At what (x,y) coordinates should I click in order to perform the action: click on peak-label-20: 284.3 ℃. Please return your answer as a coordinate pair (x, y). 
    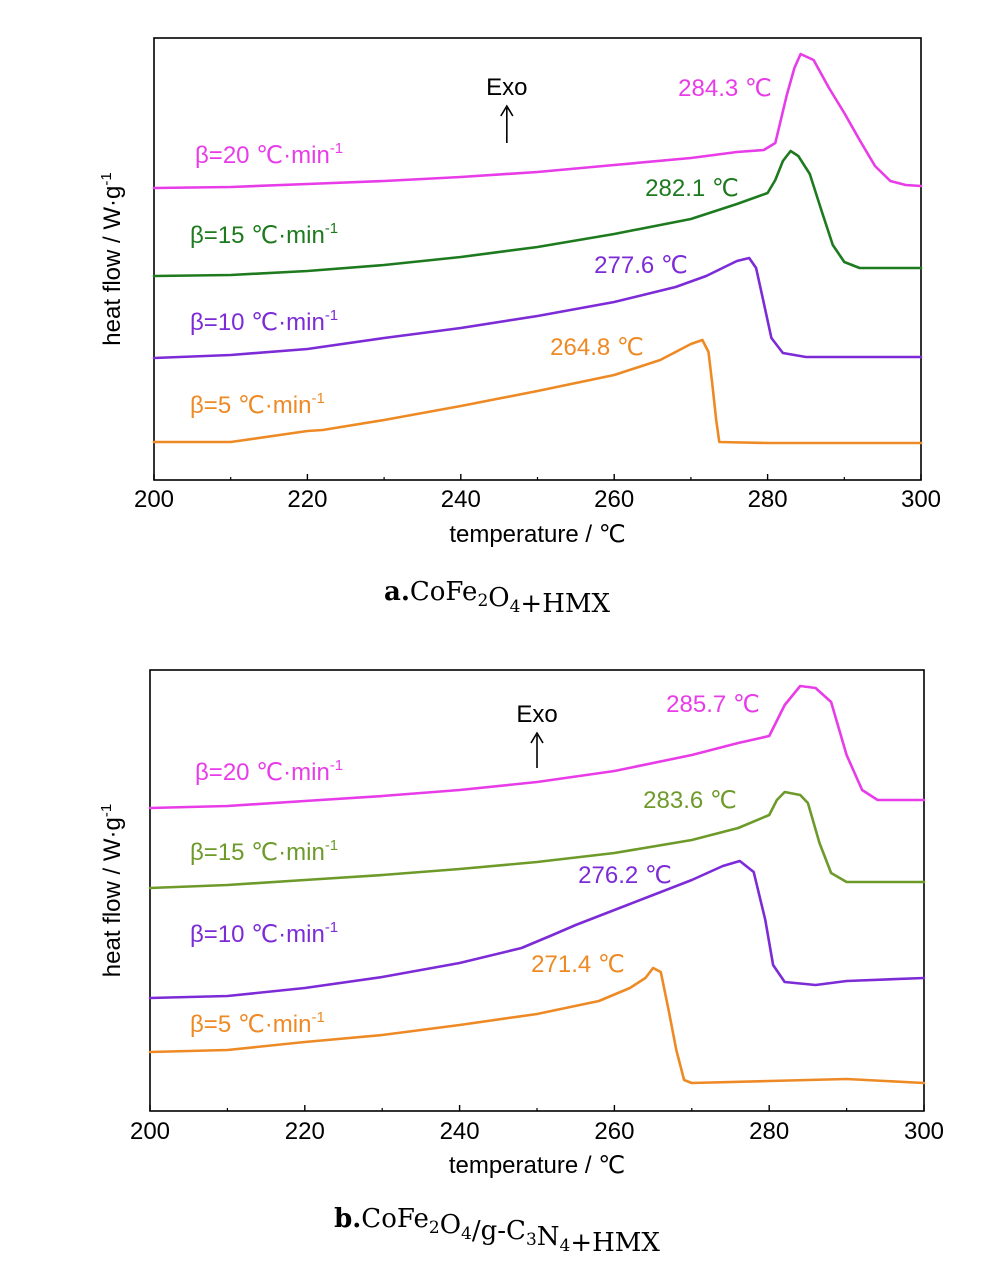
    Looking at the image, I should click on (725, 88).